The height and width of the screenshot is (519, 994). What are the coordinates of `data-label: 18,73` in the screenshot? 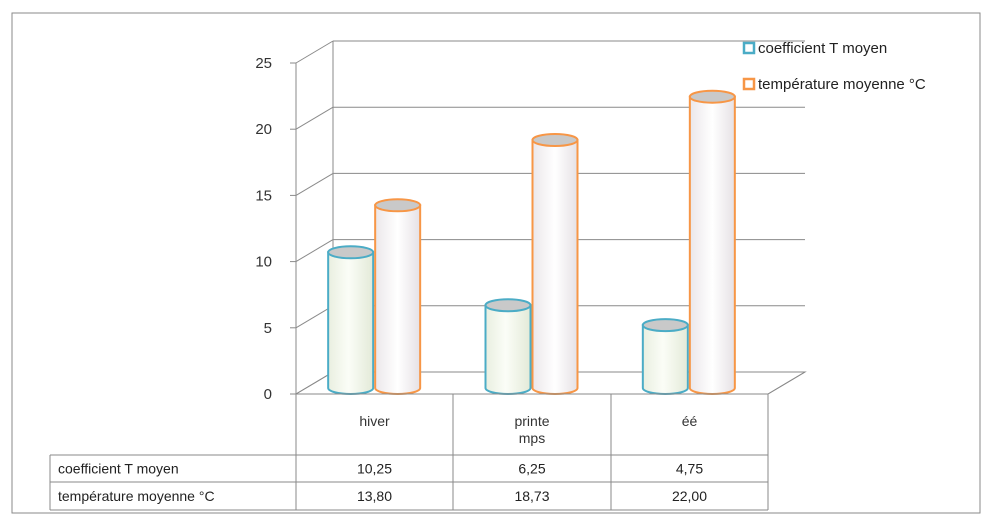 It's located at (531, 496).